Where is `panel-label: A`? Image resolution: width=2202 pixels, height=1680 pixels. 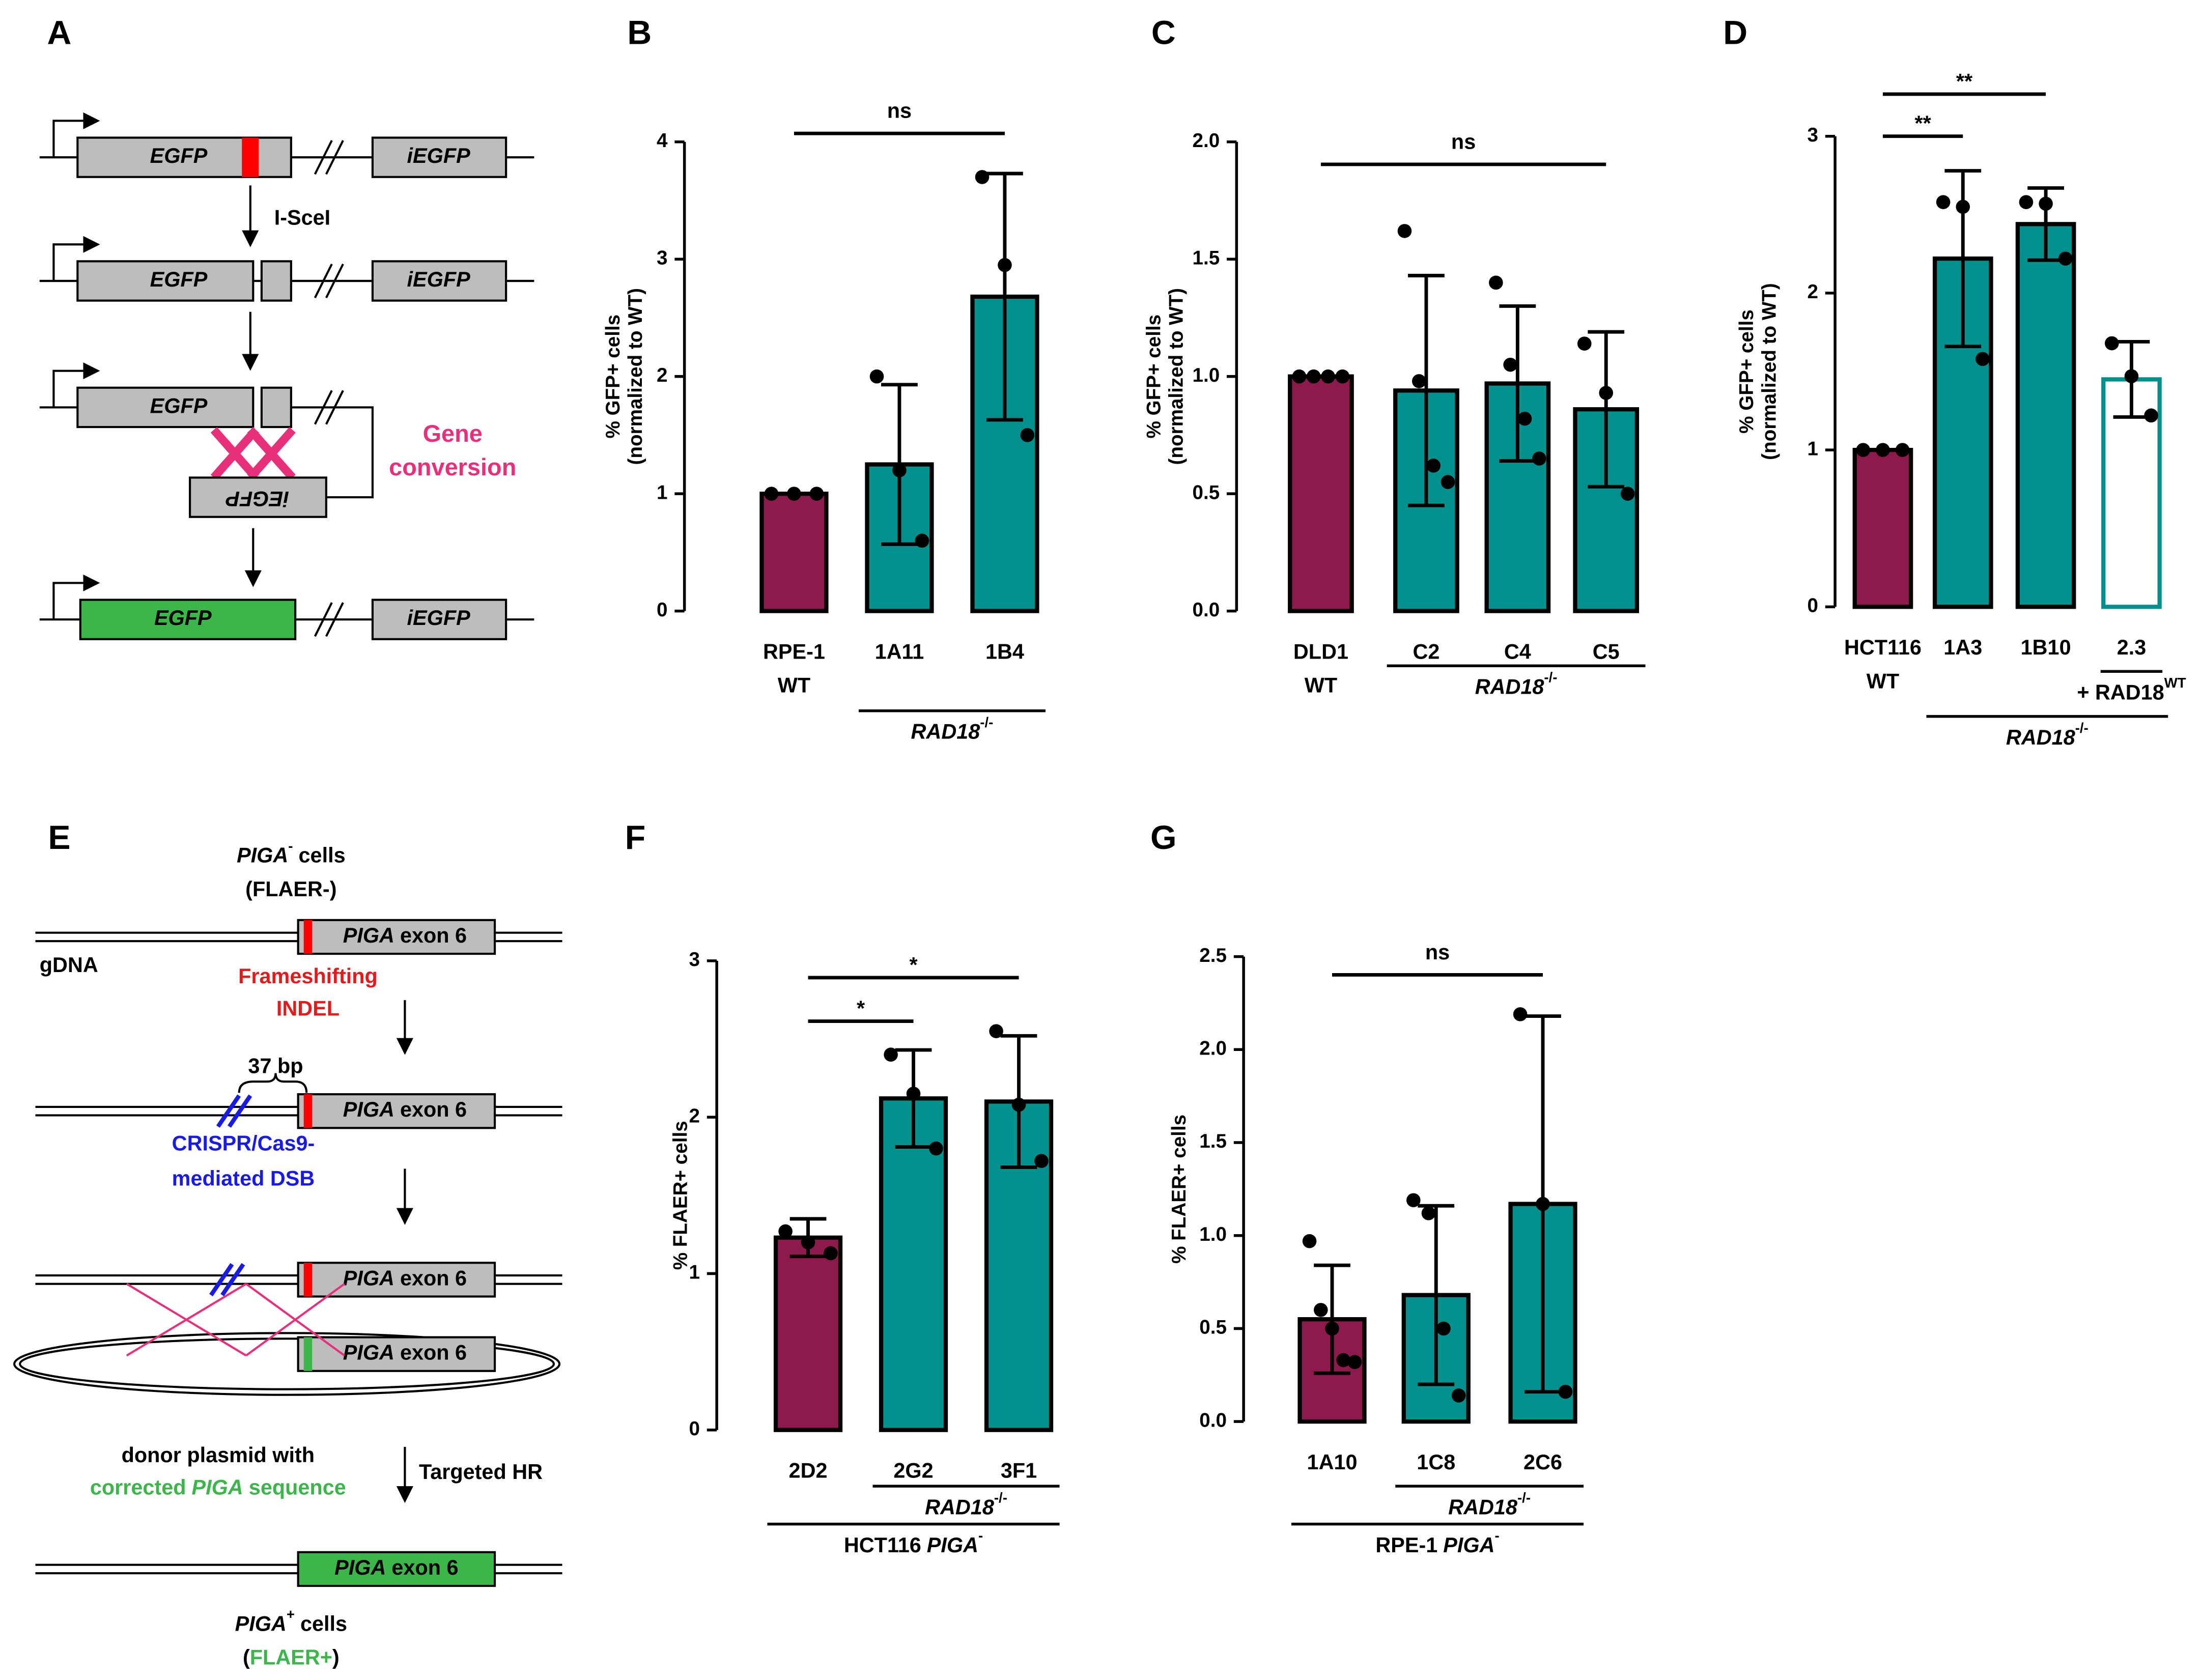
panel-label: A is located at coordinates (59, 33).